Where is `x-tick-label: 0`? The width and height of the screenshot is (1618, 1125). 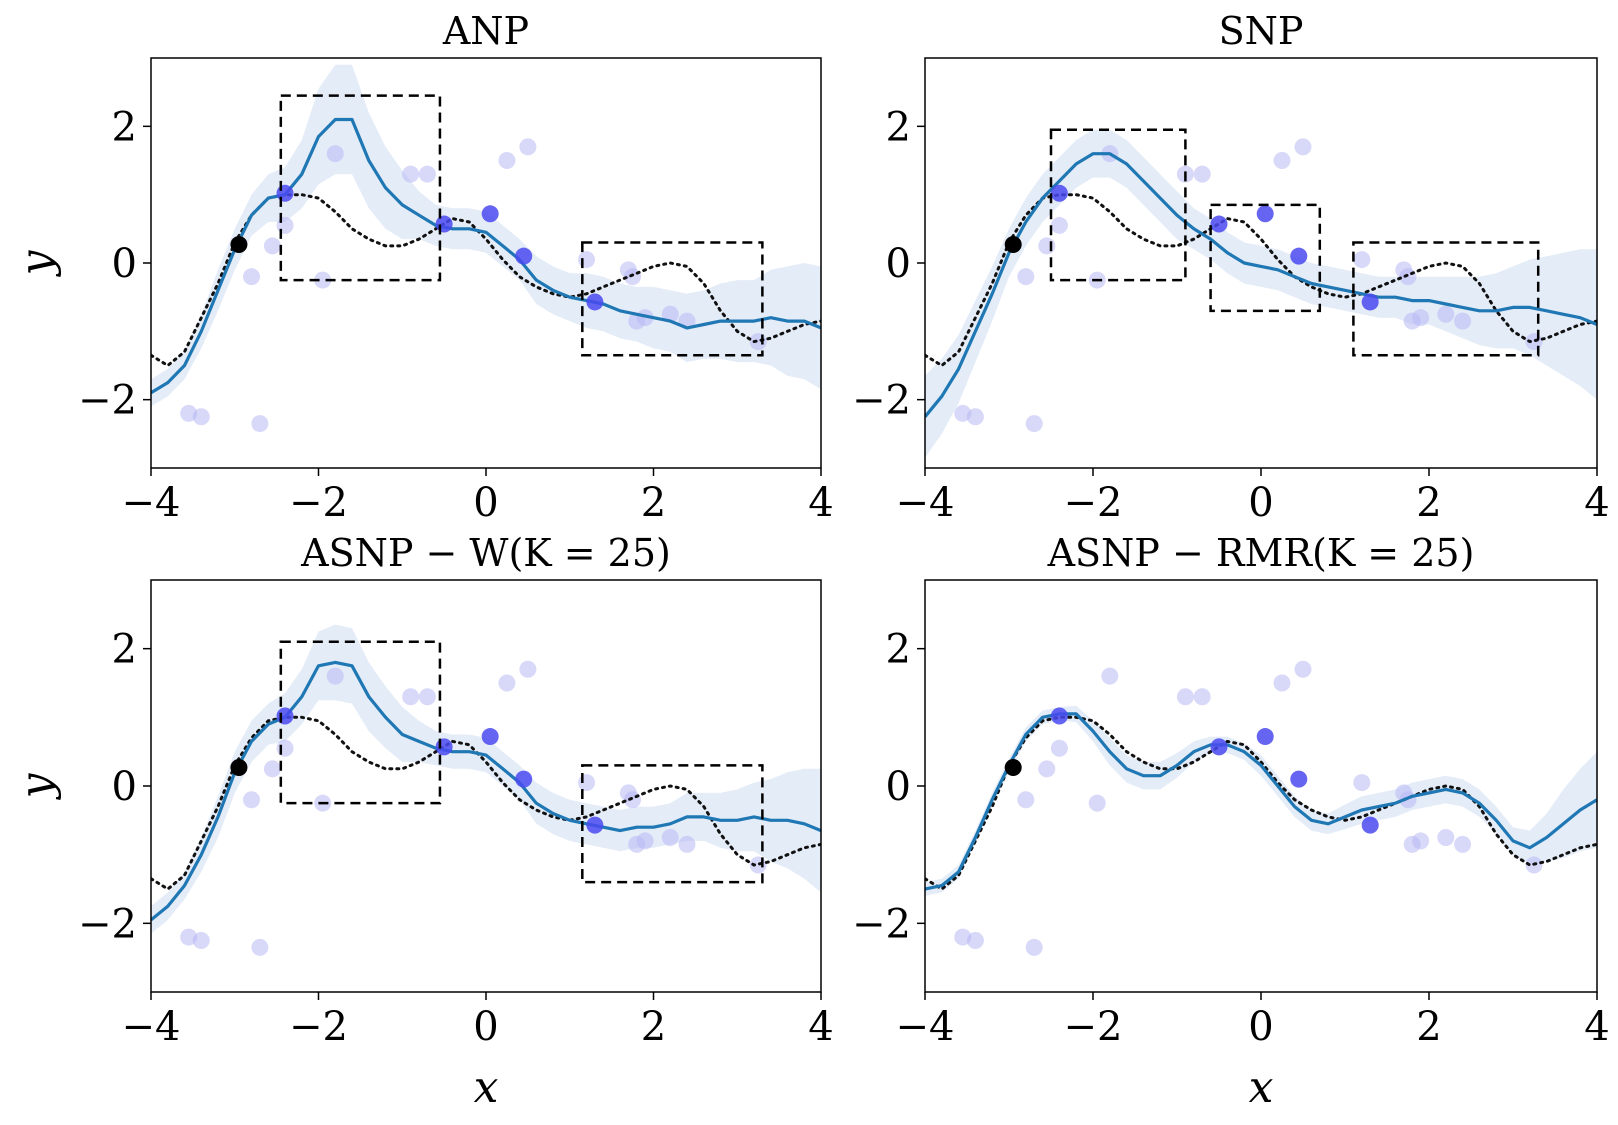 x-tick-label: 0 is located at coordinates (485, 503).